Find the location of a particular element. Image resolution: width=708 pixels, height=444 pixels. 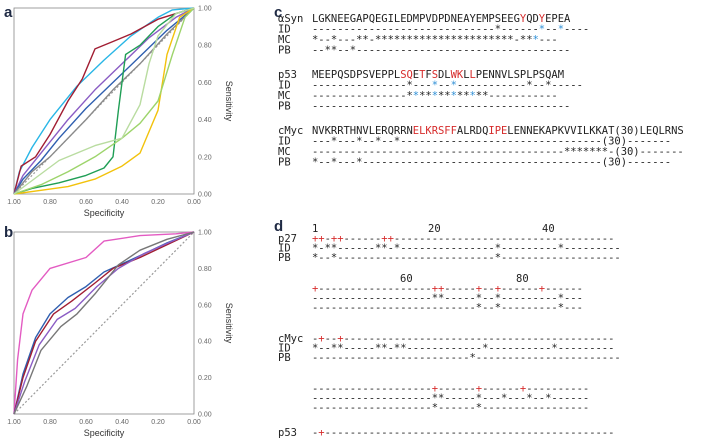

sequence-char: V is located at coordinates (372, 75).